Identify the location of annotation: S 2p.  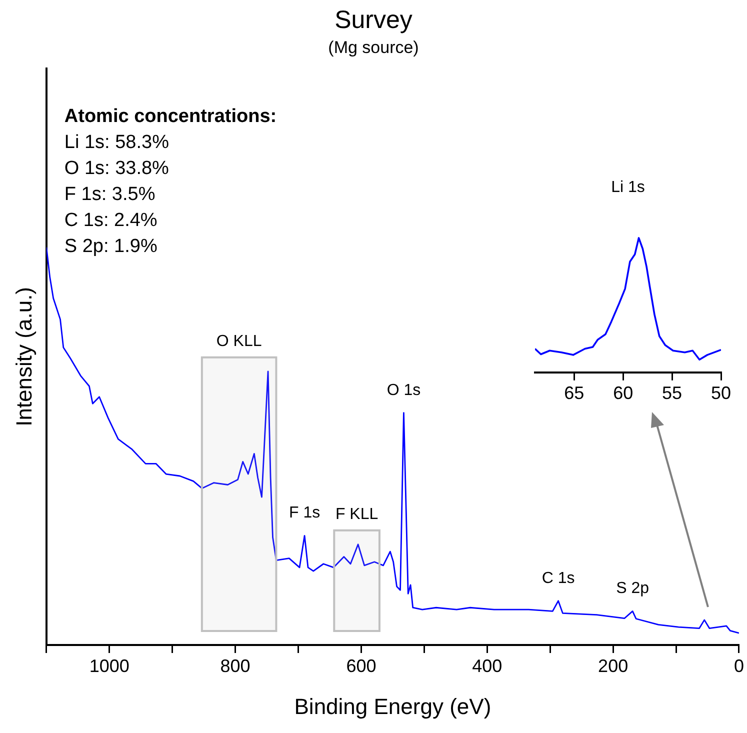
(633, 589).